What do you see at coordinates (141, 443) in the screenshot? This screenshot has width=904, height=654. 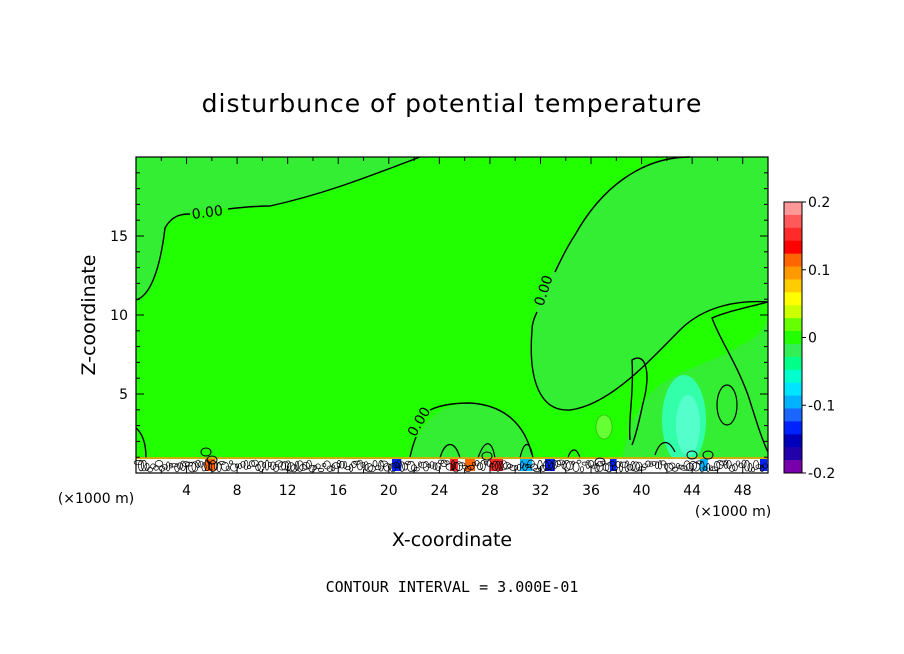 I see `contour-line-left-edge` at bounding box center [141, 443].